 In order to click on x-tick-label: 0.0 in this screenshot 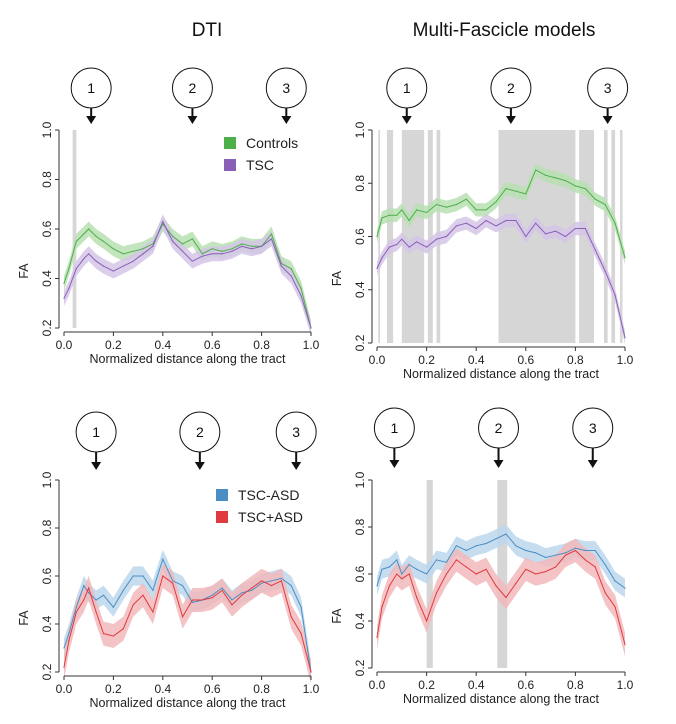, I will do `click(377, 685)`.